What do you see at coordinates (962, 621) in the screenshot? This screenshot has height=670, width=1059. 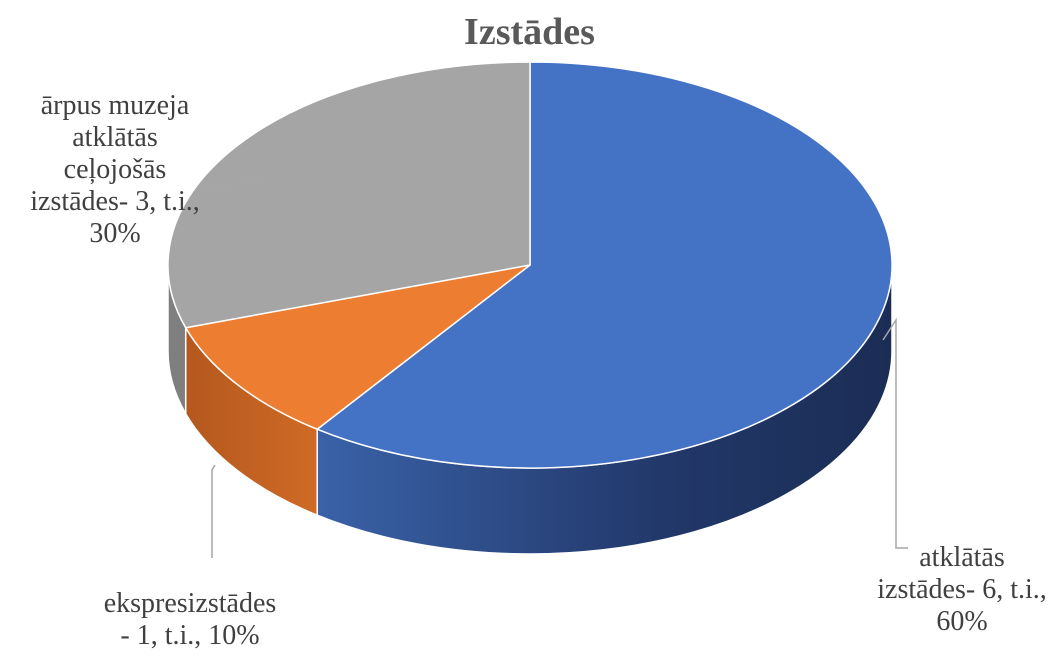 I see `data-label-percent: 60%` at bounding box center [962, 621].